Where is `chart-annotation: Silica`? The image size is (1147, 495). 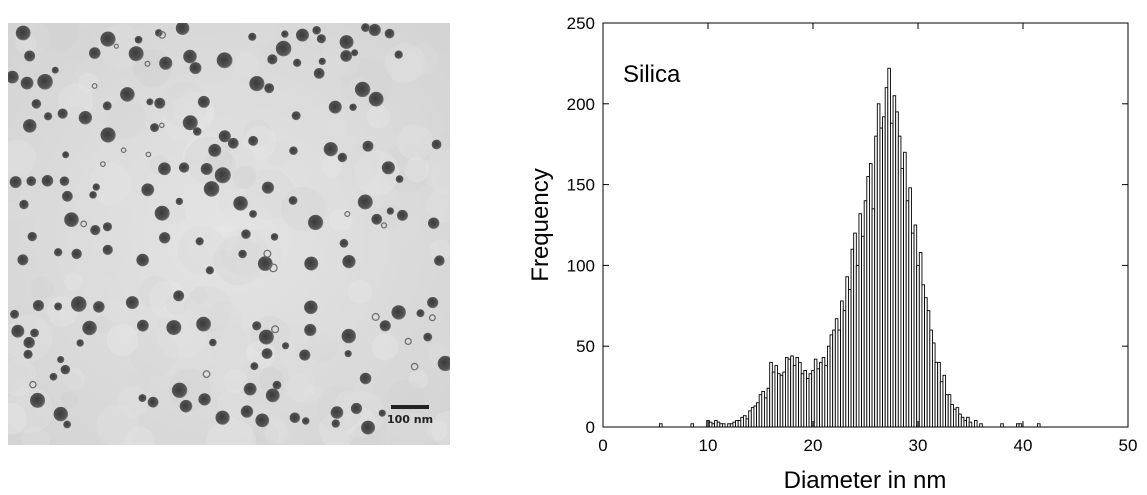
chart-annotation: Silica is located at coordinates (652, 74).